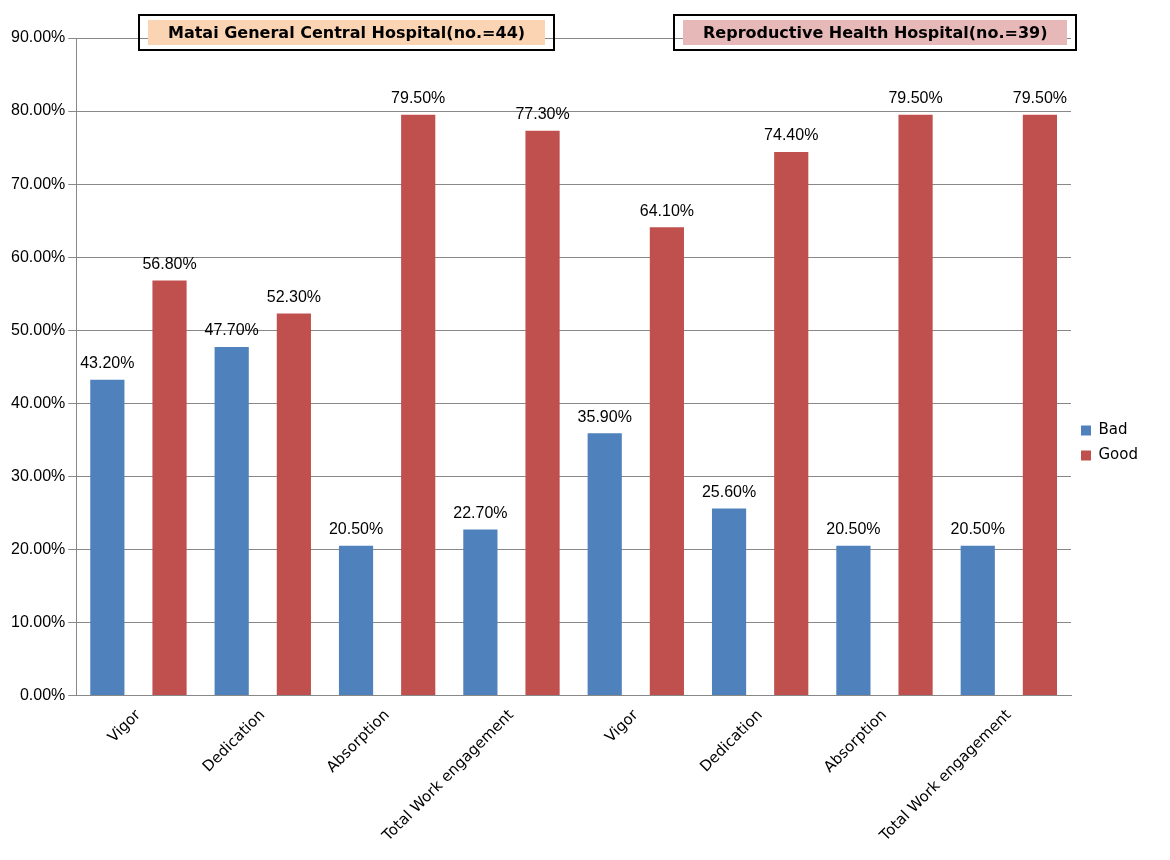 The image size is (1170, 860). What do you see at coordinates (604, 416) in the screenshot?
I see `data-label: 35.90%` at bounding box center [604, 416].